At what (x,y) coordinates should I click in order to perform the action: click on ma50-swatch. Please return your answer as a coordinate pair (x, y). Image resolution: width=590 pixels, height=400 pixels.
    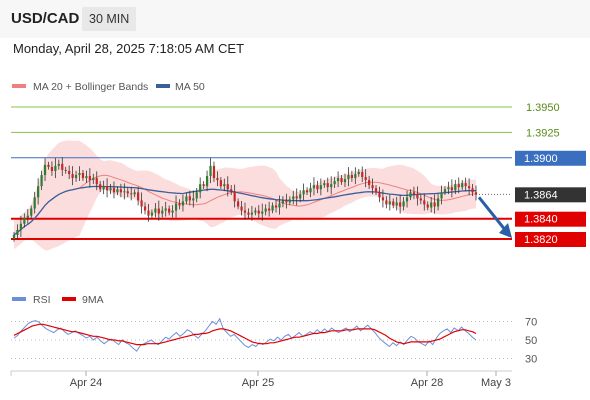
    Looking at the image, I should click on (163, 86).